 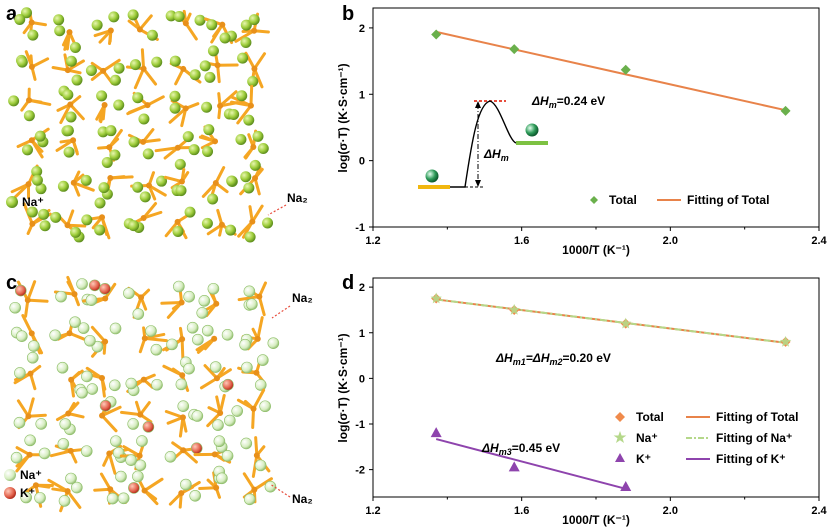 I want to click on panel-b-activation-label: ΔHm=0.24 eV, so click(x=568, y=102).